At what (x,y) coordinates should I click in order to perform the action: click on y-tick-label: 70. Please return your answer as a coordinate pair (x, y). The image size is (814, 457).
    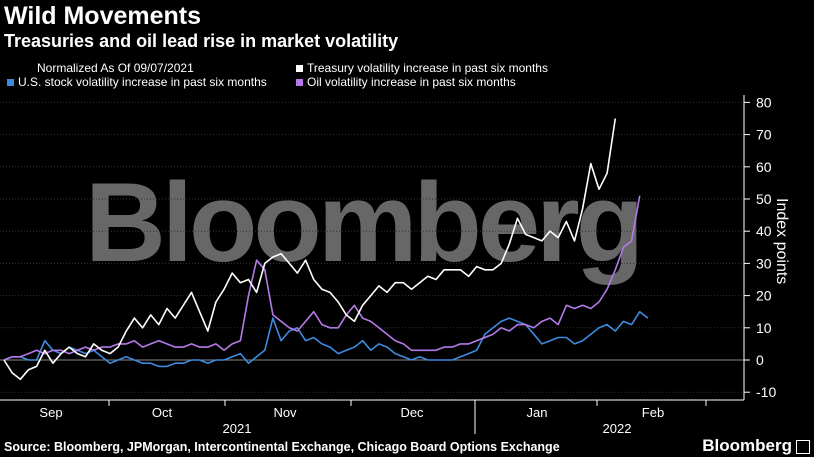
    Looking at the image, I should click on (764, 135).